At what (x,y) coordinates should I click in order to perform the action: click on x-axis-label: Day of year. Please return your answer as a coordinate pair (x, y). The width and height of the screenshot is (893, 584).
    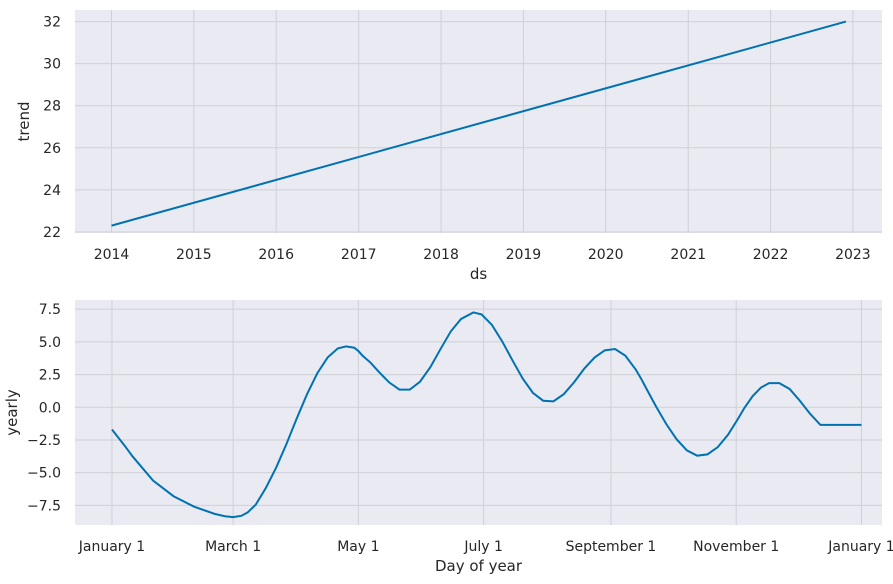
    Looking at the image, I should click on (479, 566).